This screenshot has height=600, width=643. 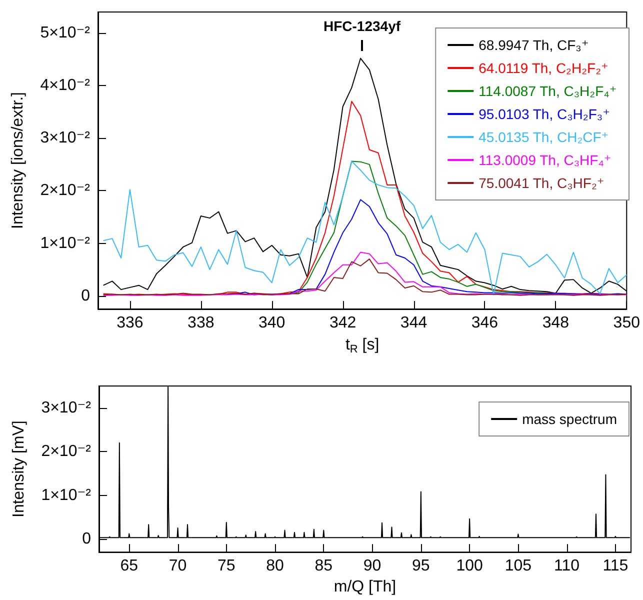 What do you see at coordinates (541, 183) in the screenshot?
I see `legend-label: 75.0041 Th, C₃HF₂⁺` at bounding box center [541, 183].